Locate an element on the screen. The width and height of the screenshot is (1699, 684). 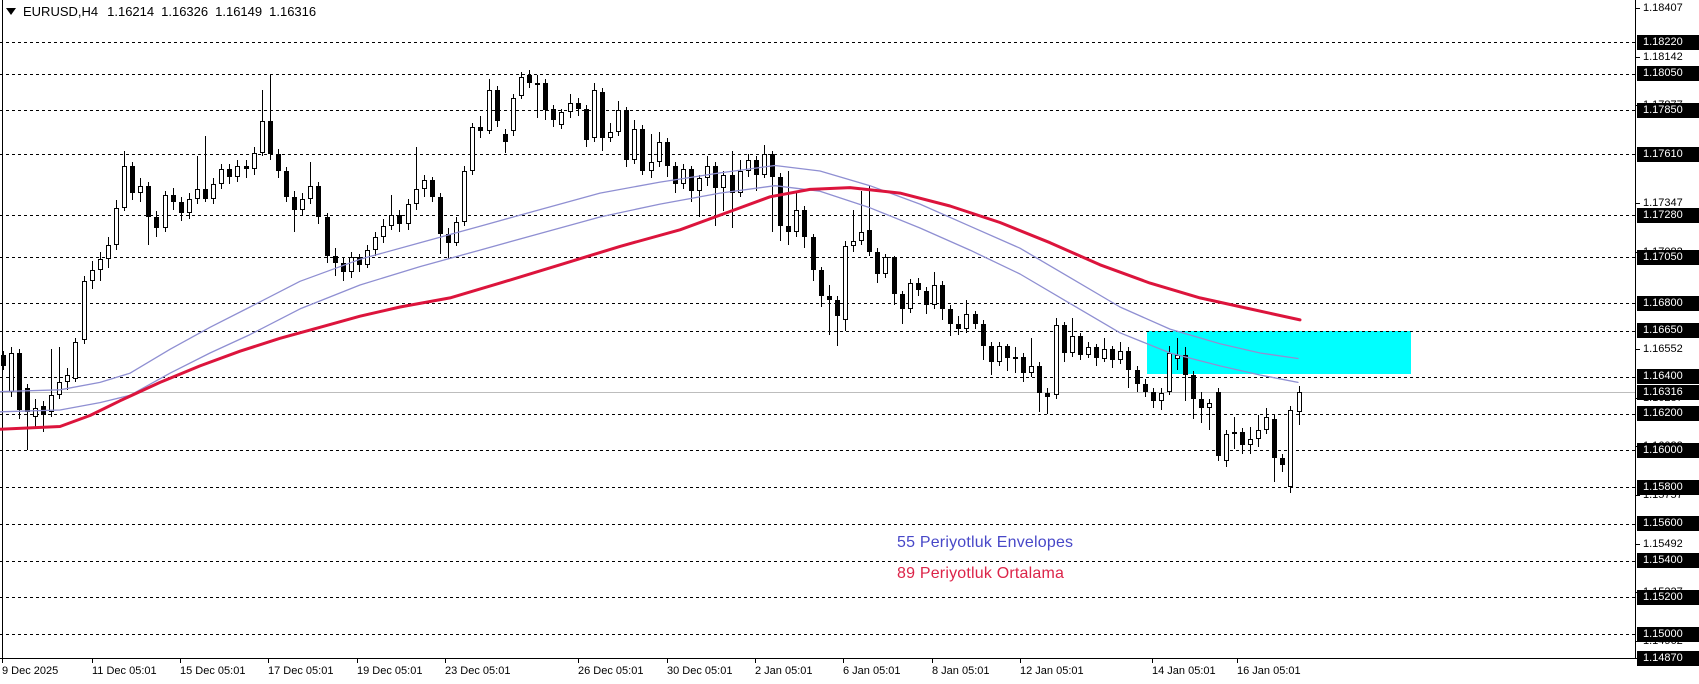
price-level-label: 1.14870 is located at coordinates (1668, 658).